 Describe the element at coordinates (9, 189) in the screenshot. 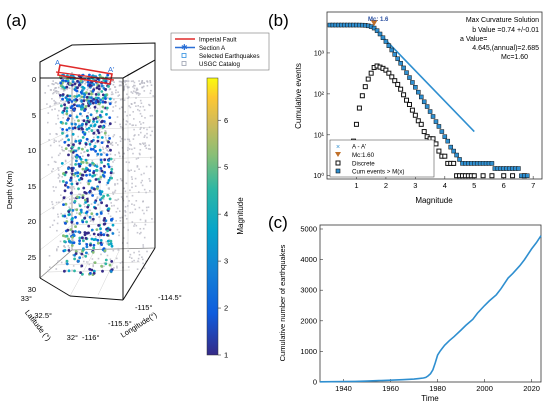

I see `depth-axis-label: Depth (Km)` at that location.